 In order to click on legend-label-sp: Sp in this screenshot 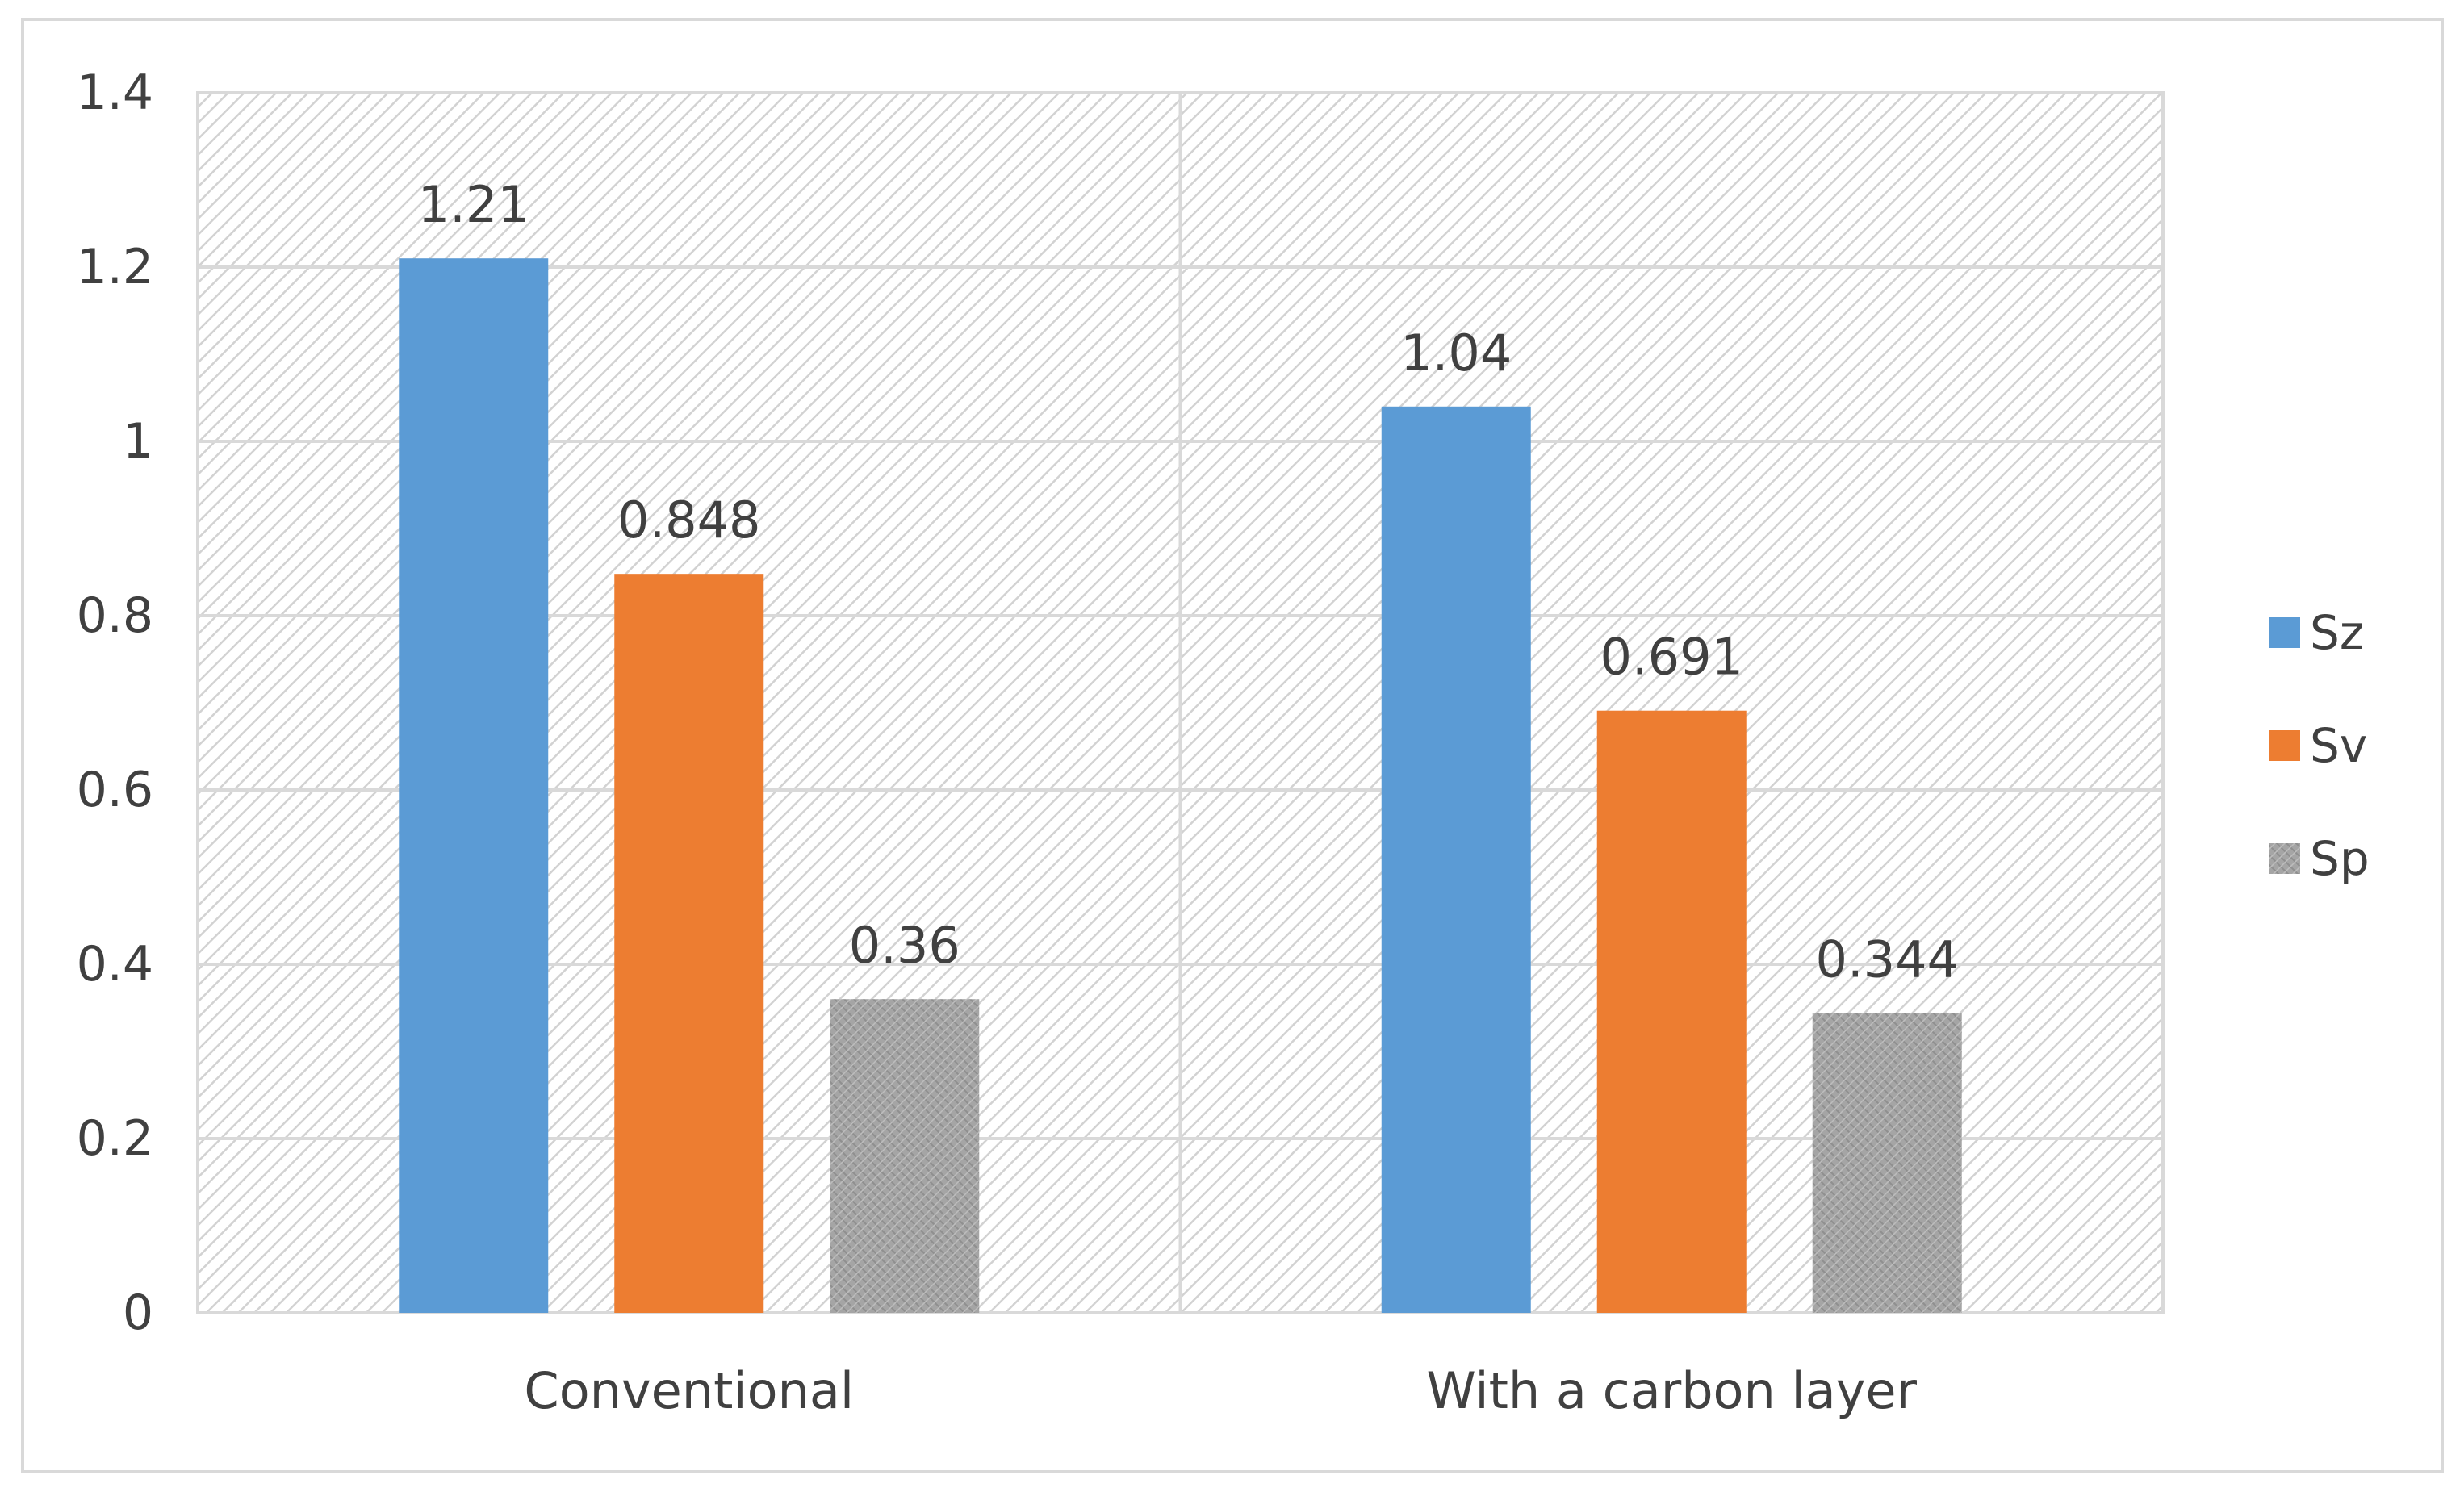, I will do `click(2340, 859)`.